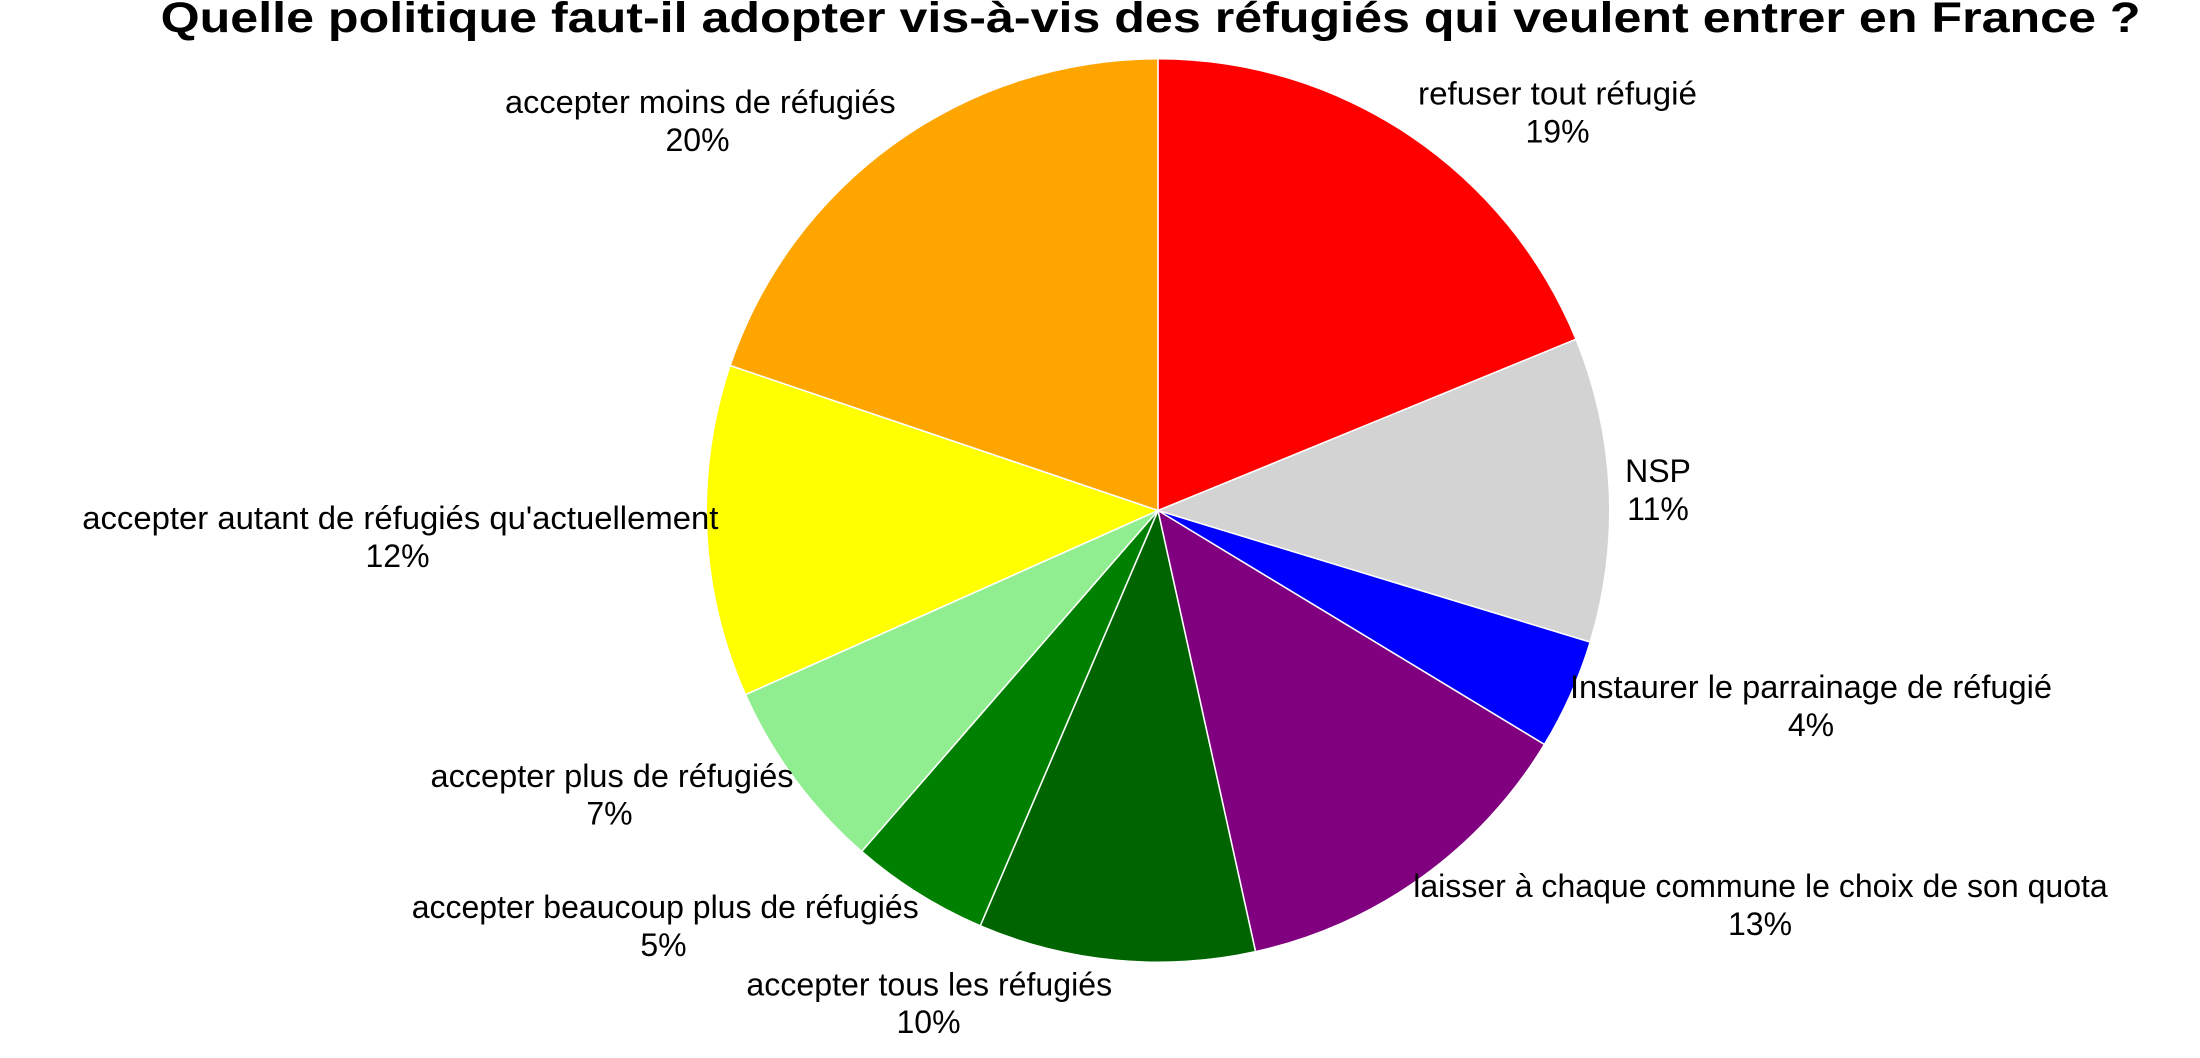 This screenshot has width=2200, height=1058. I want to click on svg-text: 11%, so click(1658, 509).